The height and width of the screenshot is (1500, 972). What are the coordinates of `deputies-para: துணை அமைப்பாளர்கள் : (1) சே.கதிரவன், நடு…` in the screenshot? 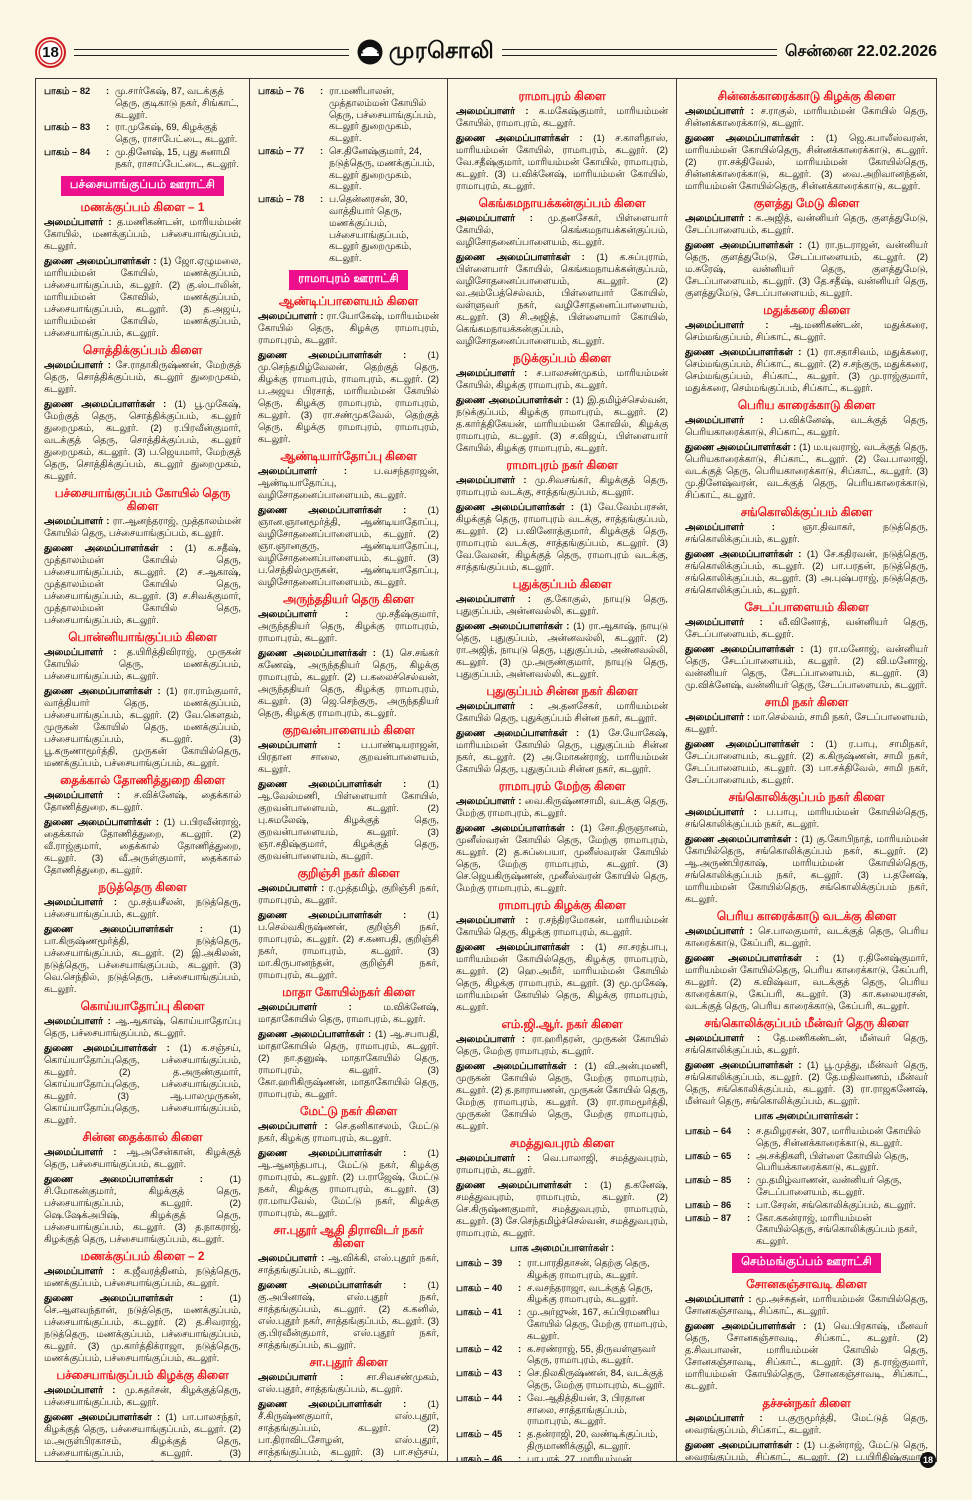 It's located at (806, 571).